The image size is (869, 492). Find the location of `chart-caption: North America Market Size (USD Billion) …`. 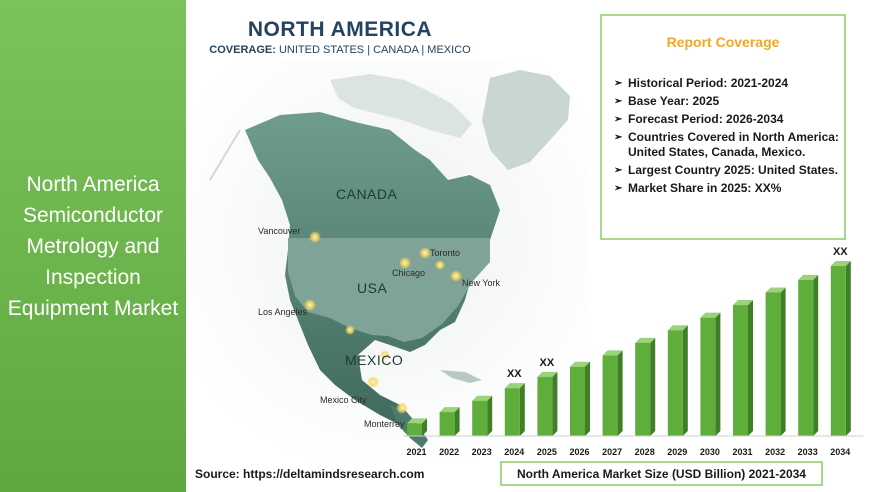

chart-caption: North America Market Size (USD Billion) … is located at coordinates (661, 473).